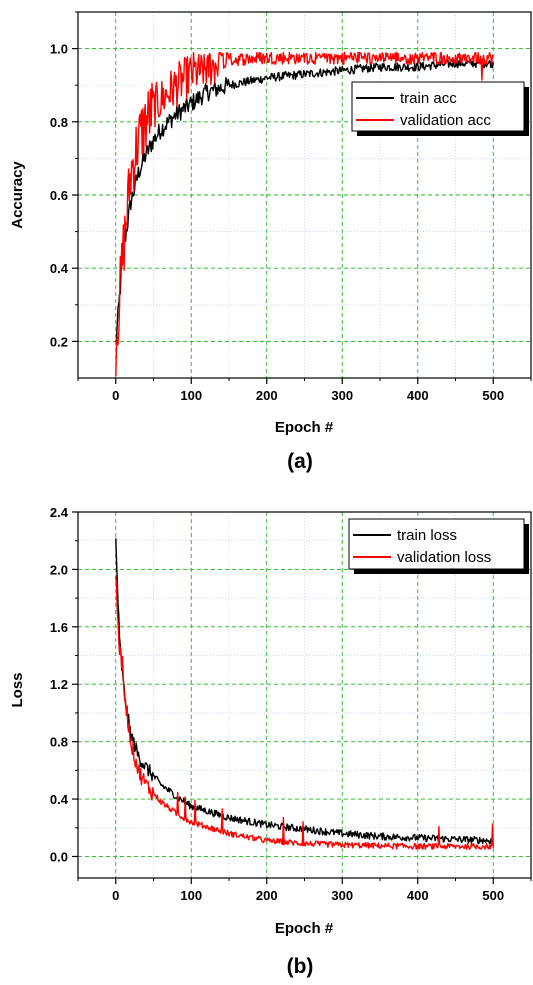  Describe the element at coordinates (59, 122) in the screenshot. I see `accuracy-y-tick-label: 0.8` at that location.